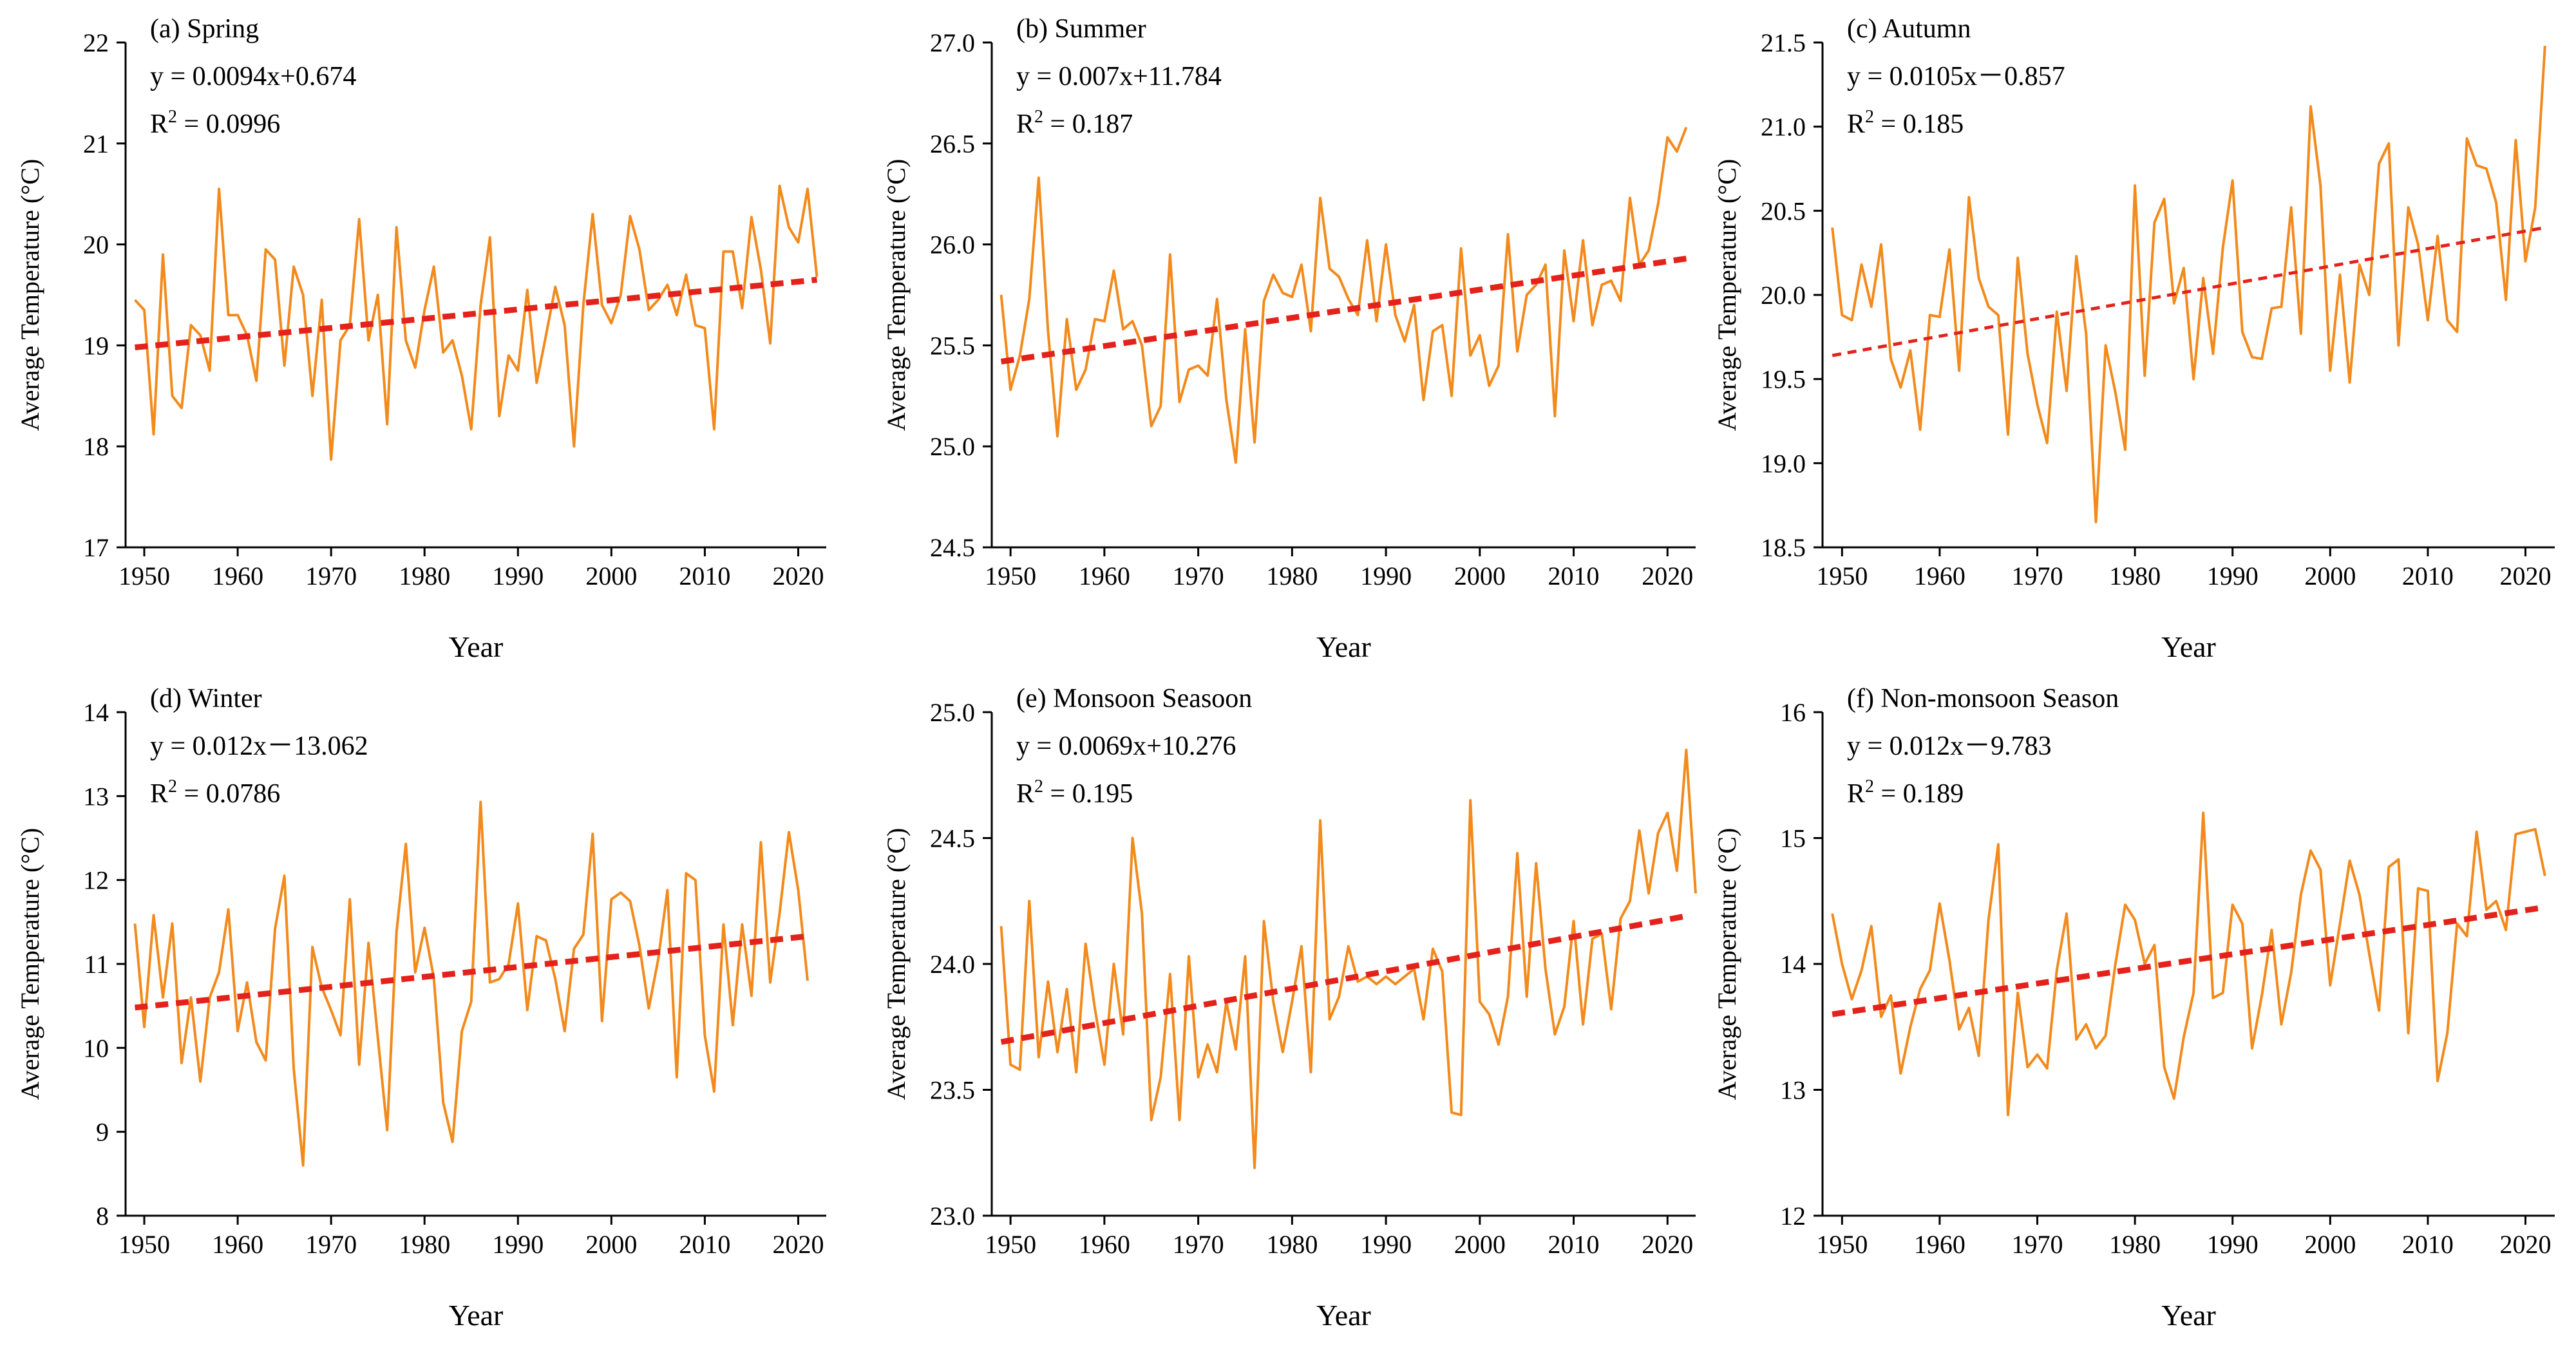 Image resolution: width=2576 pixels, height=1349 pixels. I want to click on y-tick-label: 16, so click(1793, 712).